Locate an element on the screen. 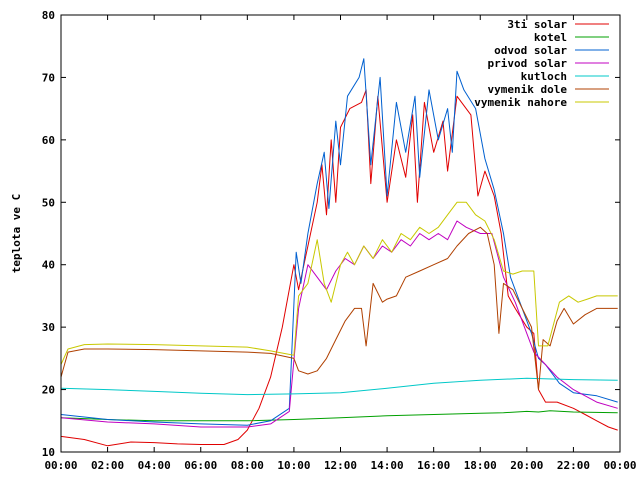 This screenshot has width=640, height=485. legend-label-kutloch: kutloch is located at coordinates (544, 76).